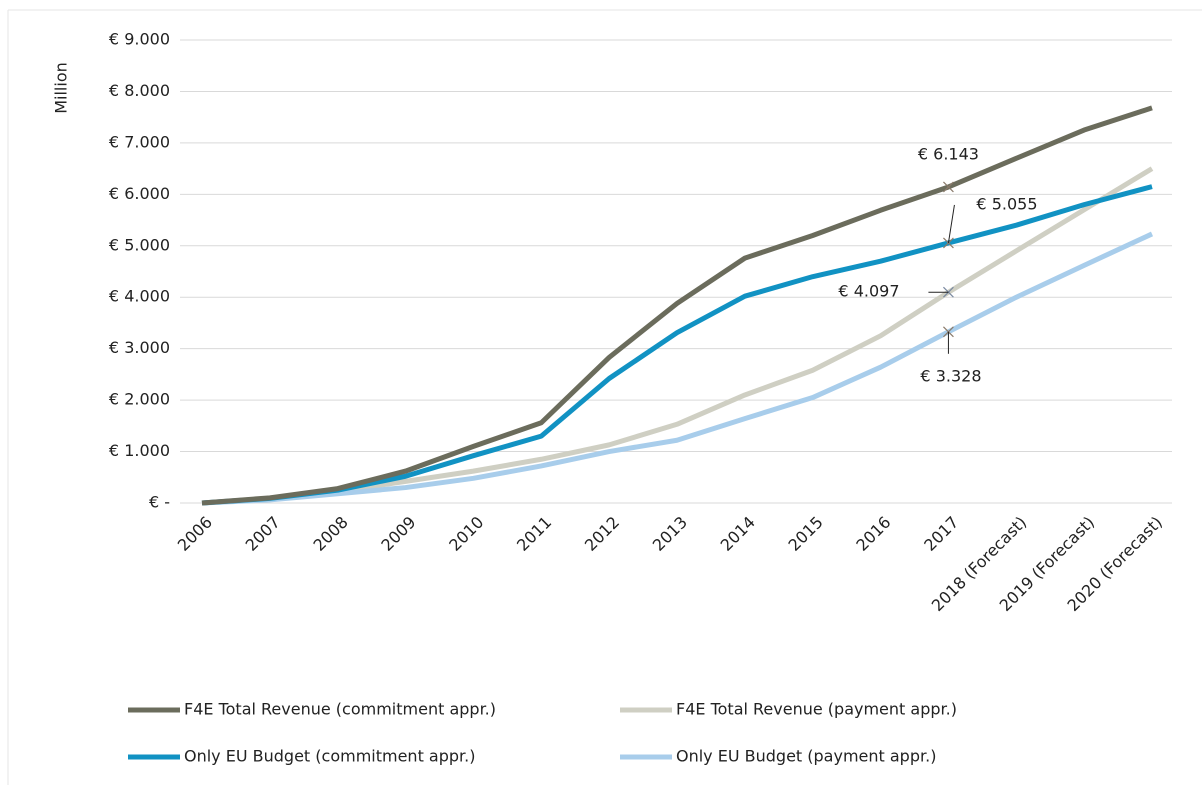 Image resolution: width=1202 pixels, height=785 pixels. I want to click on data-label: € 3.328, so click(950, 375).